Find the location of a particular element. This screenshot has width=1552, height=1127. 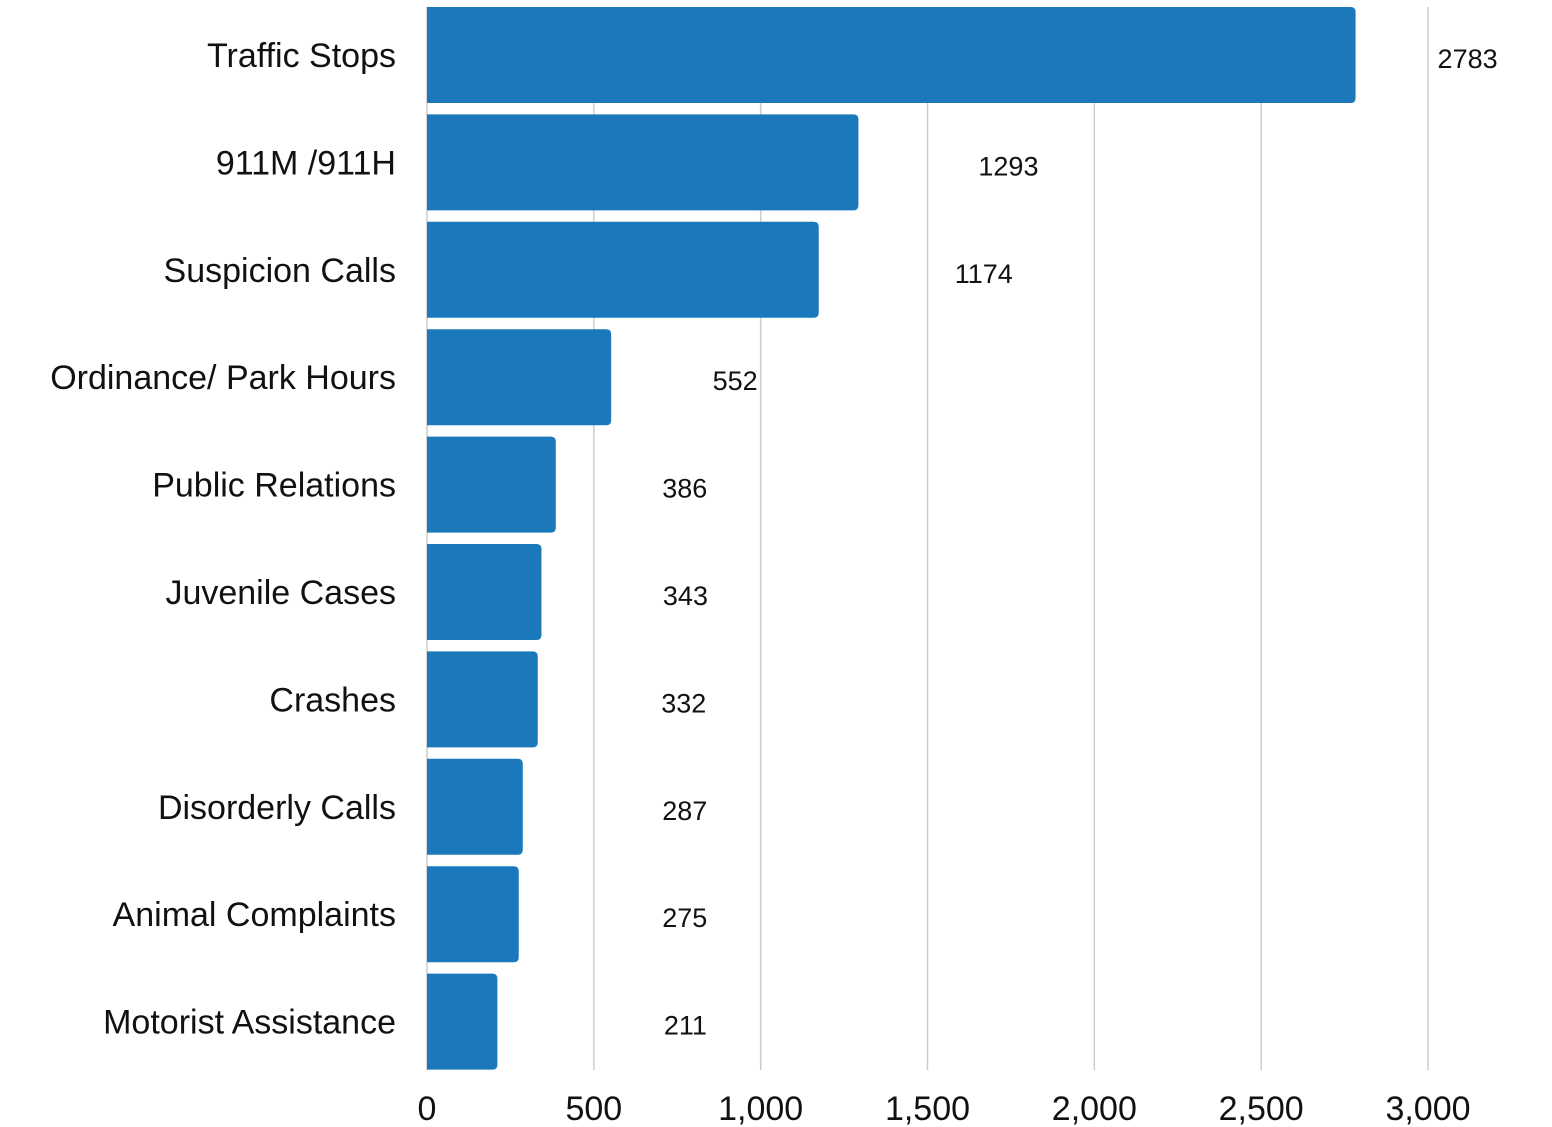

x-tick-label: 1,000 is located at coordinates (760, 1108).